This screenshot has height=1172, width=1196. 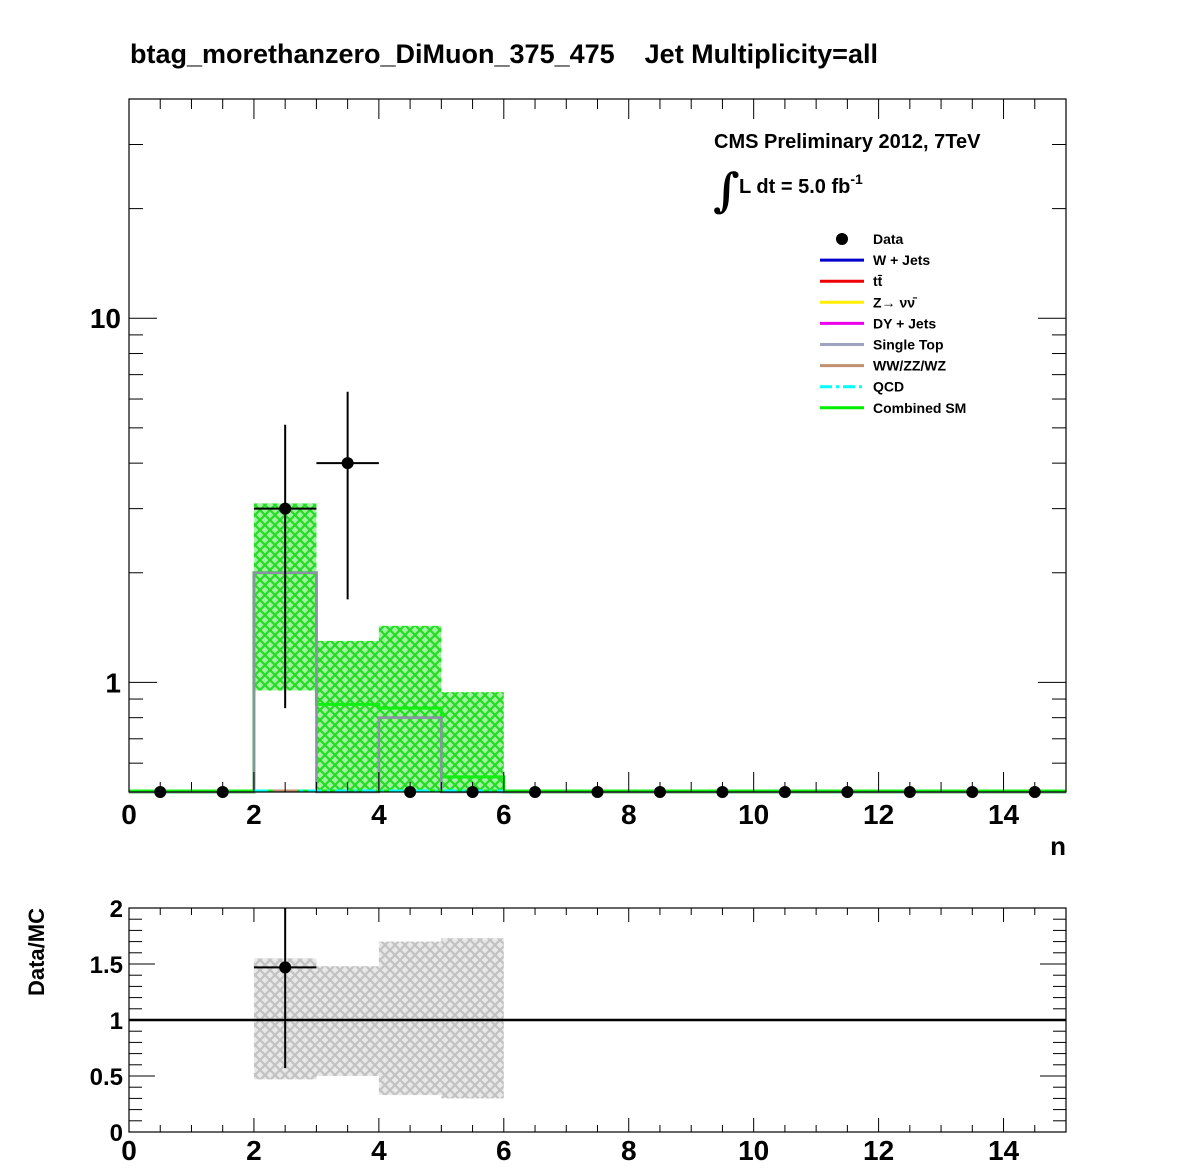 I want to click on ratio-uncertainty-band, so click(x=378, y=1018).